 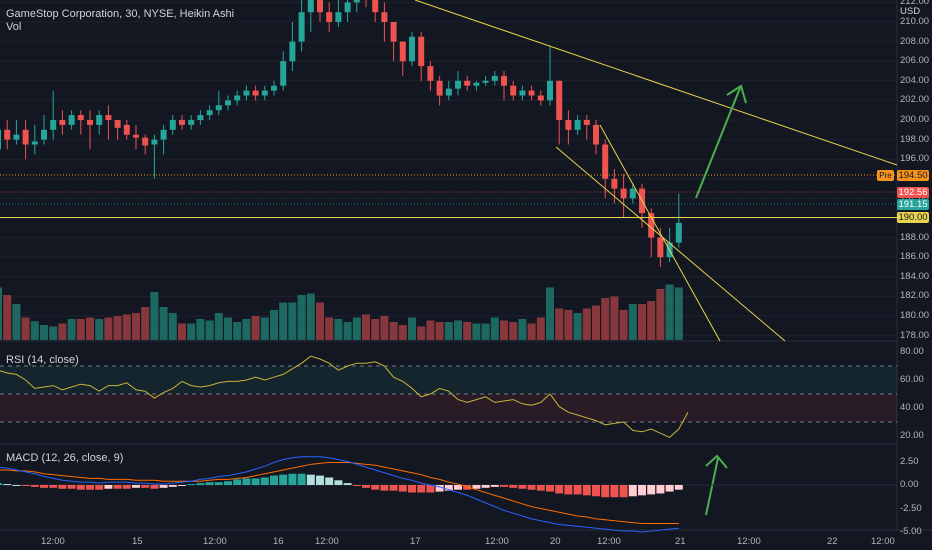 What do you see at coordinates (909, 461) in the screenshot?
I see `macd-axis-label: 2.50` at bounding box center [909, 461].